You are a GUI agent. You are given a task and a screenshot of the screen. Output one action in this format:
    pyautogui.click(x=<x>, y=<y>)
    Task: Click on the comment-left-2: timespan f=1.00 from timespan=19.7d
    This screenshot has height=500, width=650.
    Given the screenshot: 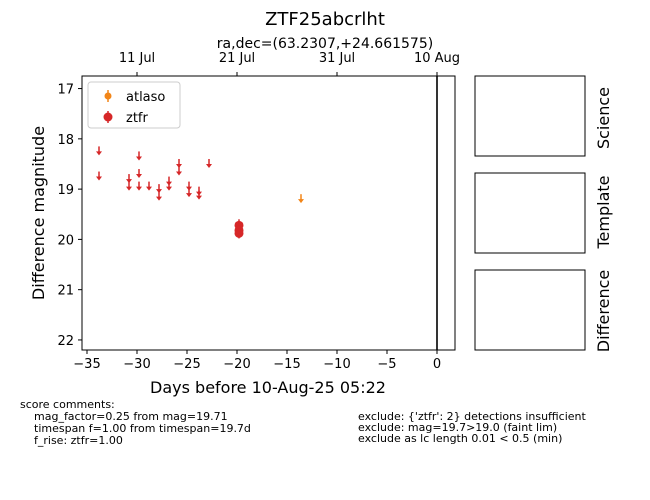 What is the action you would take?
    pyautogui.click(x=142, y=428)
    